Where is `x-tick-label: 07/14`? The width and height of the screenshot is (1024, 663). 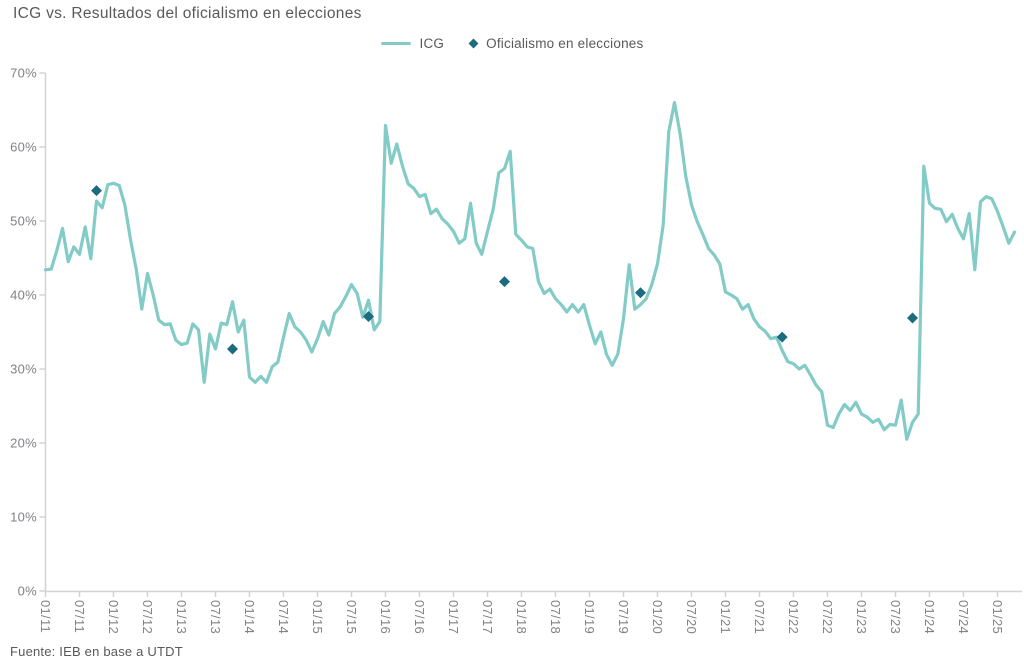 x-tick-label: 07/14 is located at coordinates (283, 617).